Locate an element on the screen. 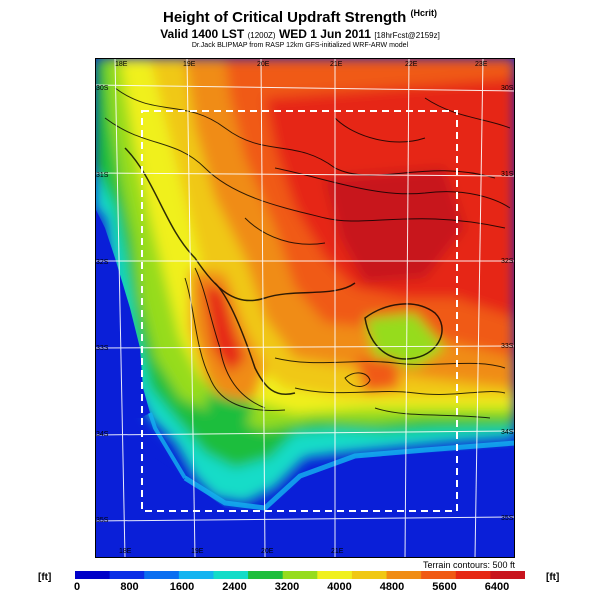 This screenshot has width=600, height=600. lon-label-bottom: 21E is located at coordinates (337, 551).